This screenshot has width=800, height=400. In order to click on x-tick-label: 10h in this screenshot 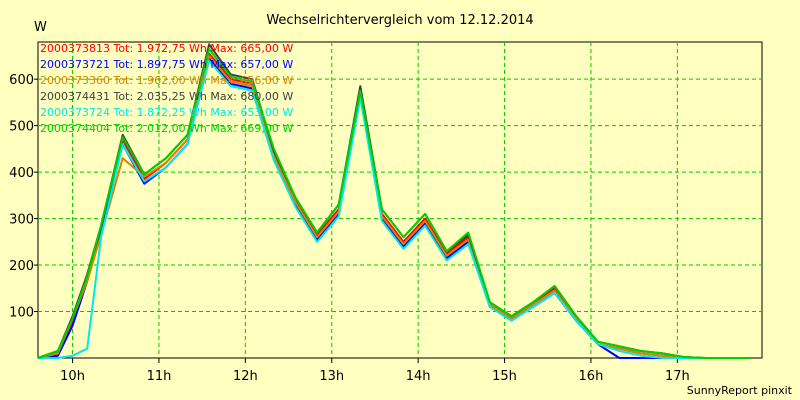, I will do `click(72, 376)`.